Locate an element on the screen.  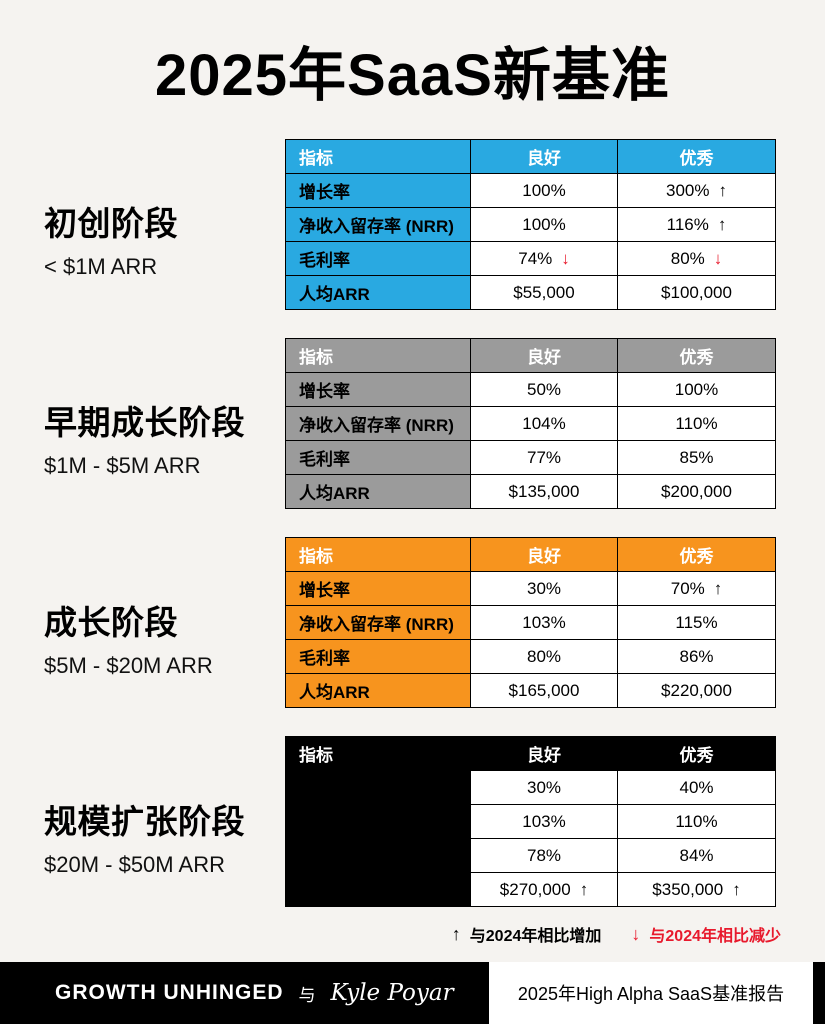
good-value-cell: $55,000 is located at coordinates (544, 292).